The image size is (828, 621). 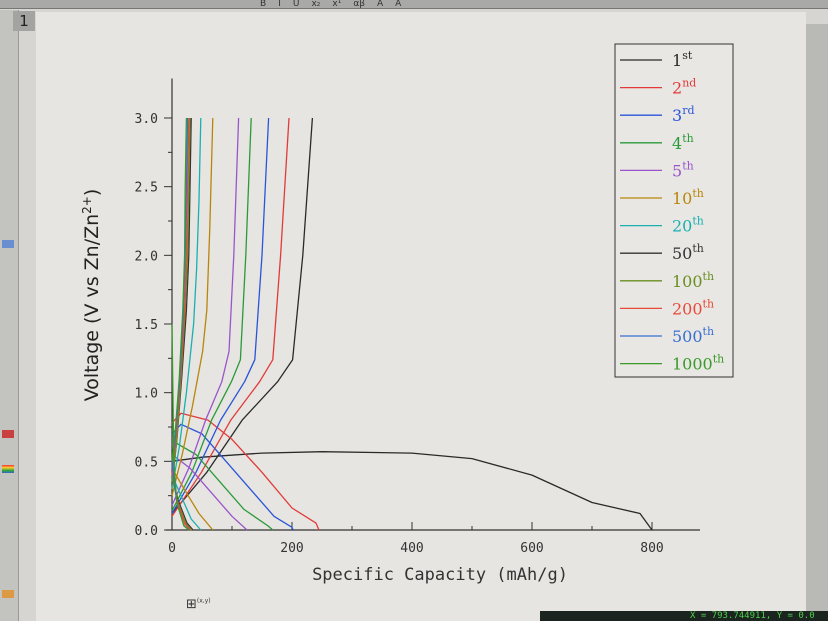 I want to click on y-tick-label: 1.0, so click(x=146, y=394).